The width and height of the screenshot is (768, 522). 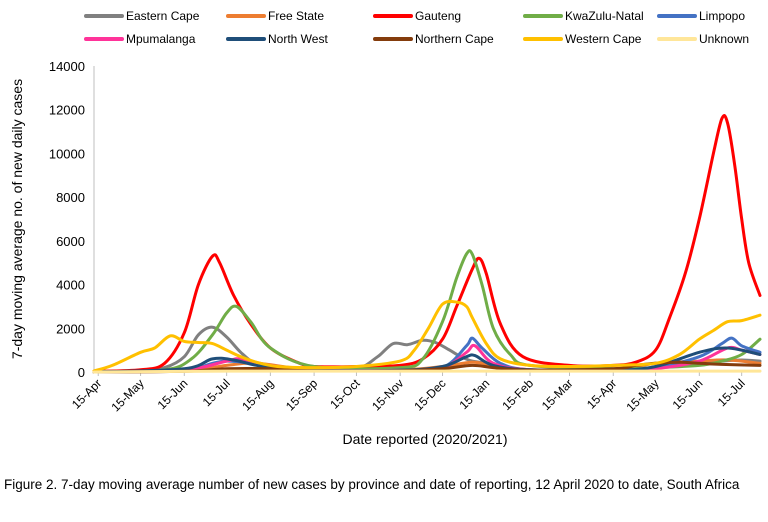 I want to click on y-tick-label: 12000, so click(x=67, y=110).